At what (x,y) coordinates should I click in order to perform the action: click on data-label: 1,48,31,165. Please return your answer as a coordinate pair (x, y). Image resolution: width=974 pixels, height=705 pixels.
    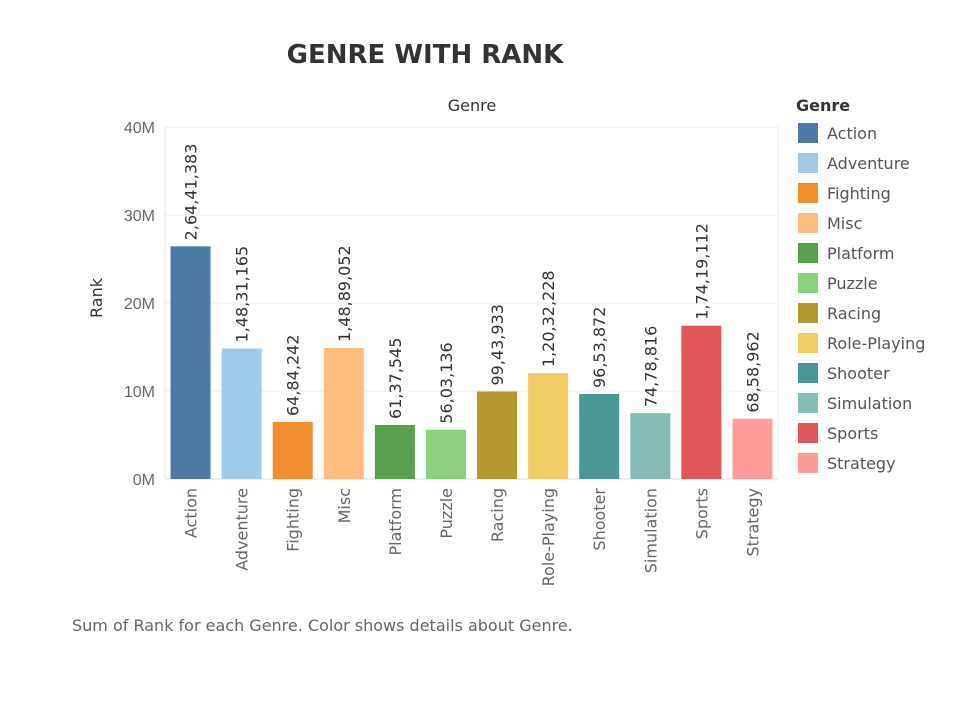
    Looking at the image, I should click on (242, 294).